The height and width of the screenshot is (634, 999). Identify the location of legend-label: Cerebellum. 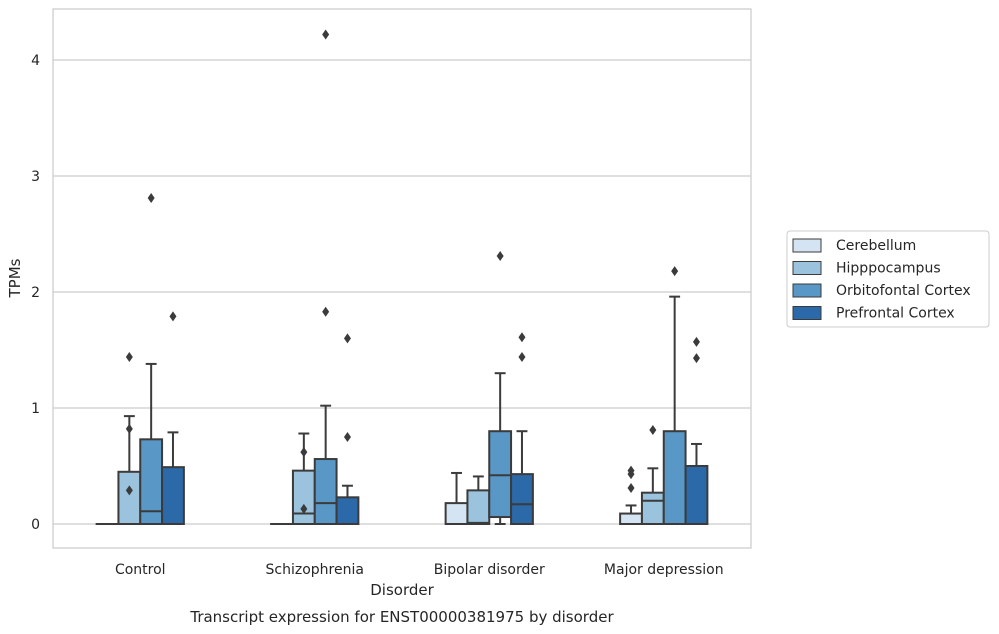
(876, 246).